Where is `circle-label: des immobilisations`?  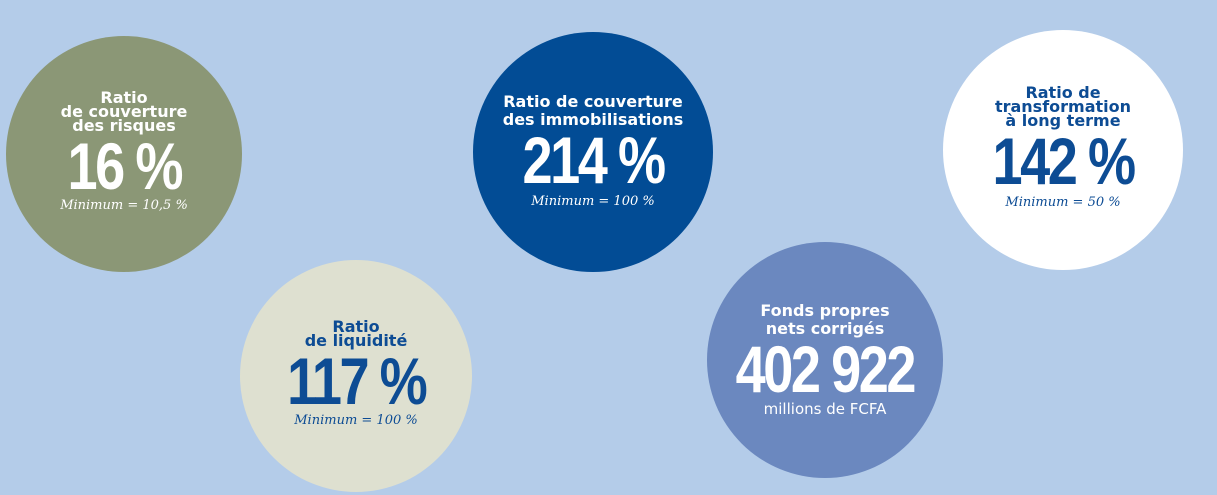 circle-label: des immobilisations is located at coordinates (593, 119).